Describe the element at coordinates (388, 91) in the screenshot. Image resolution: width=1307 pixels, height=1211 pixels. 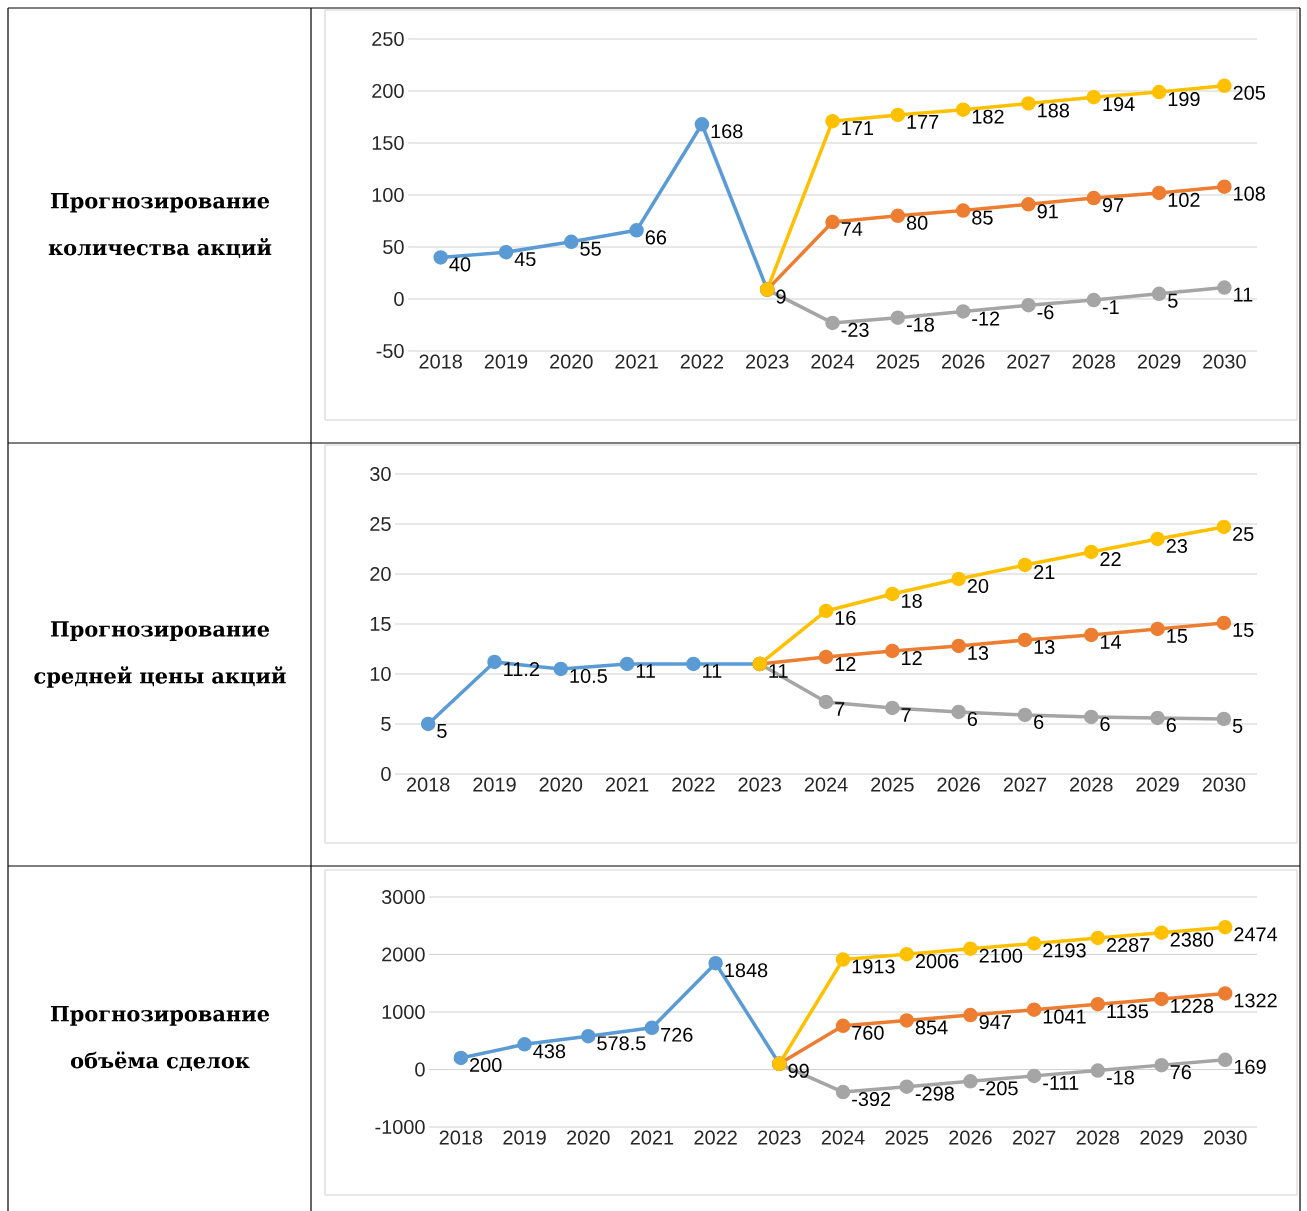
I see `y-tick-label: 200` at that location.